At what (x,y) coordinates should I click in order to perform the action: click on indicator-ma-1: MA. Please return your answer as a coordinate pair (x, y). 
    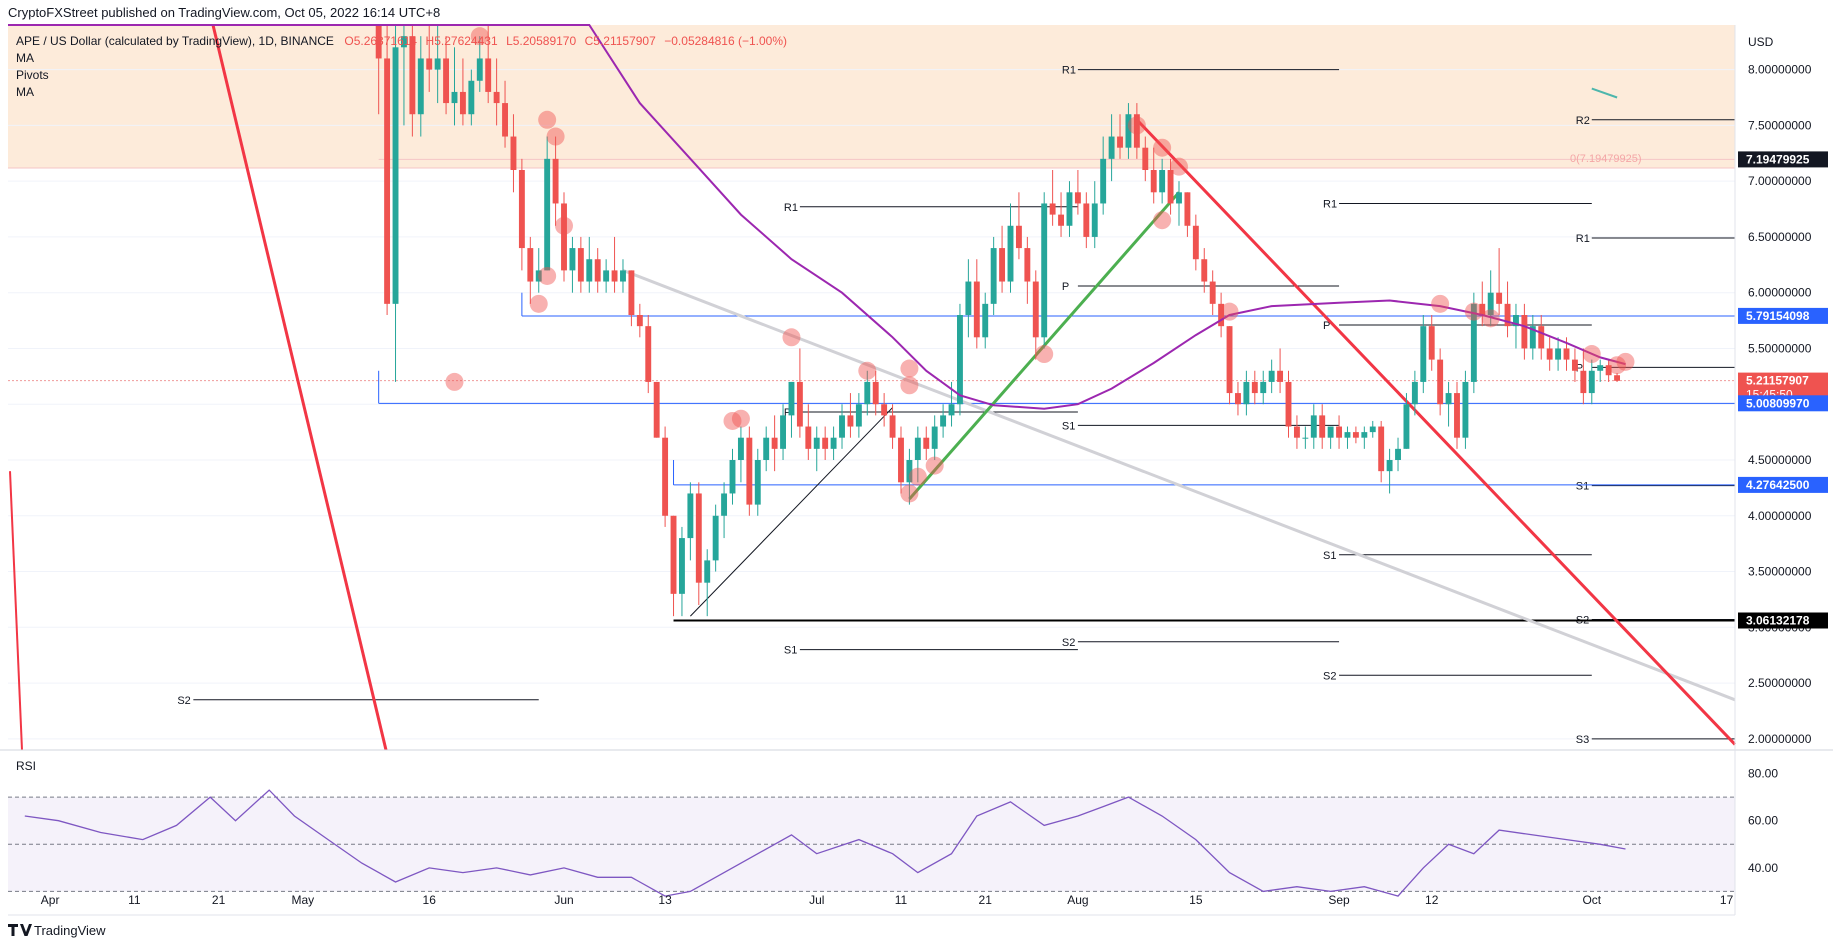
    Looking at the image, I should click on (25, 58).